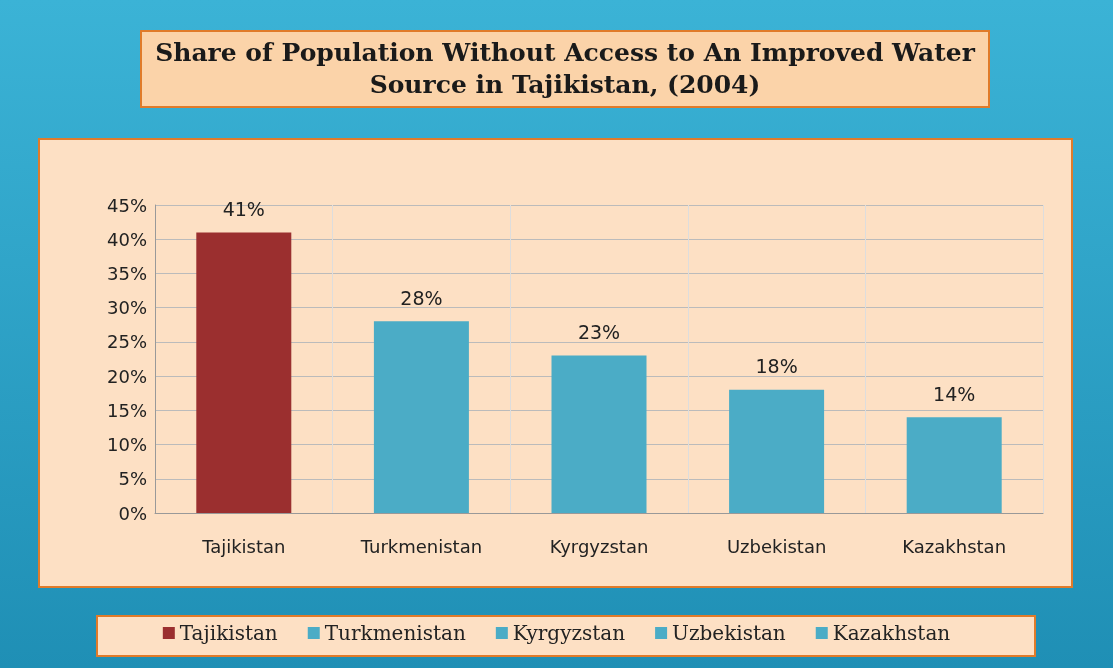 Image resolution: width=1113 pixels, height=668 pixels. Describe the element at coordinates (421, 546) in the screenshot. I see `x-tick-label: Turkmenistan` at that location.